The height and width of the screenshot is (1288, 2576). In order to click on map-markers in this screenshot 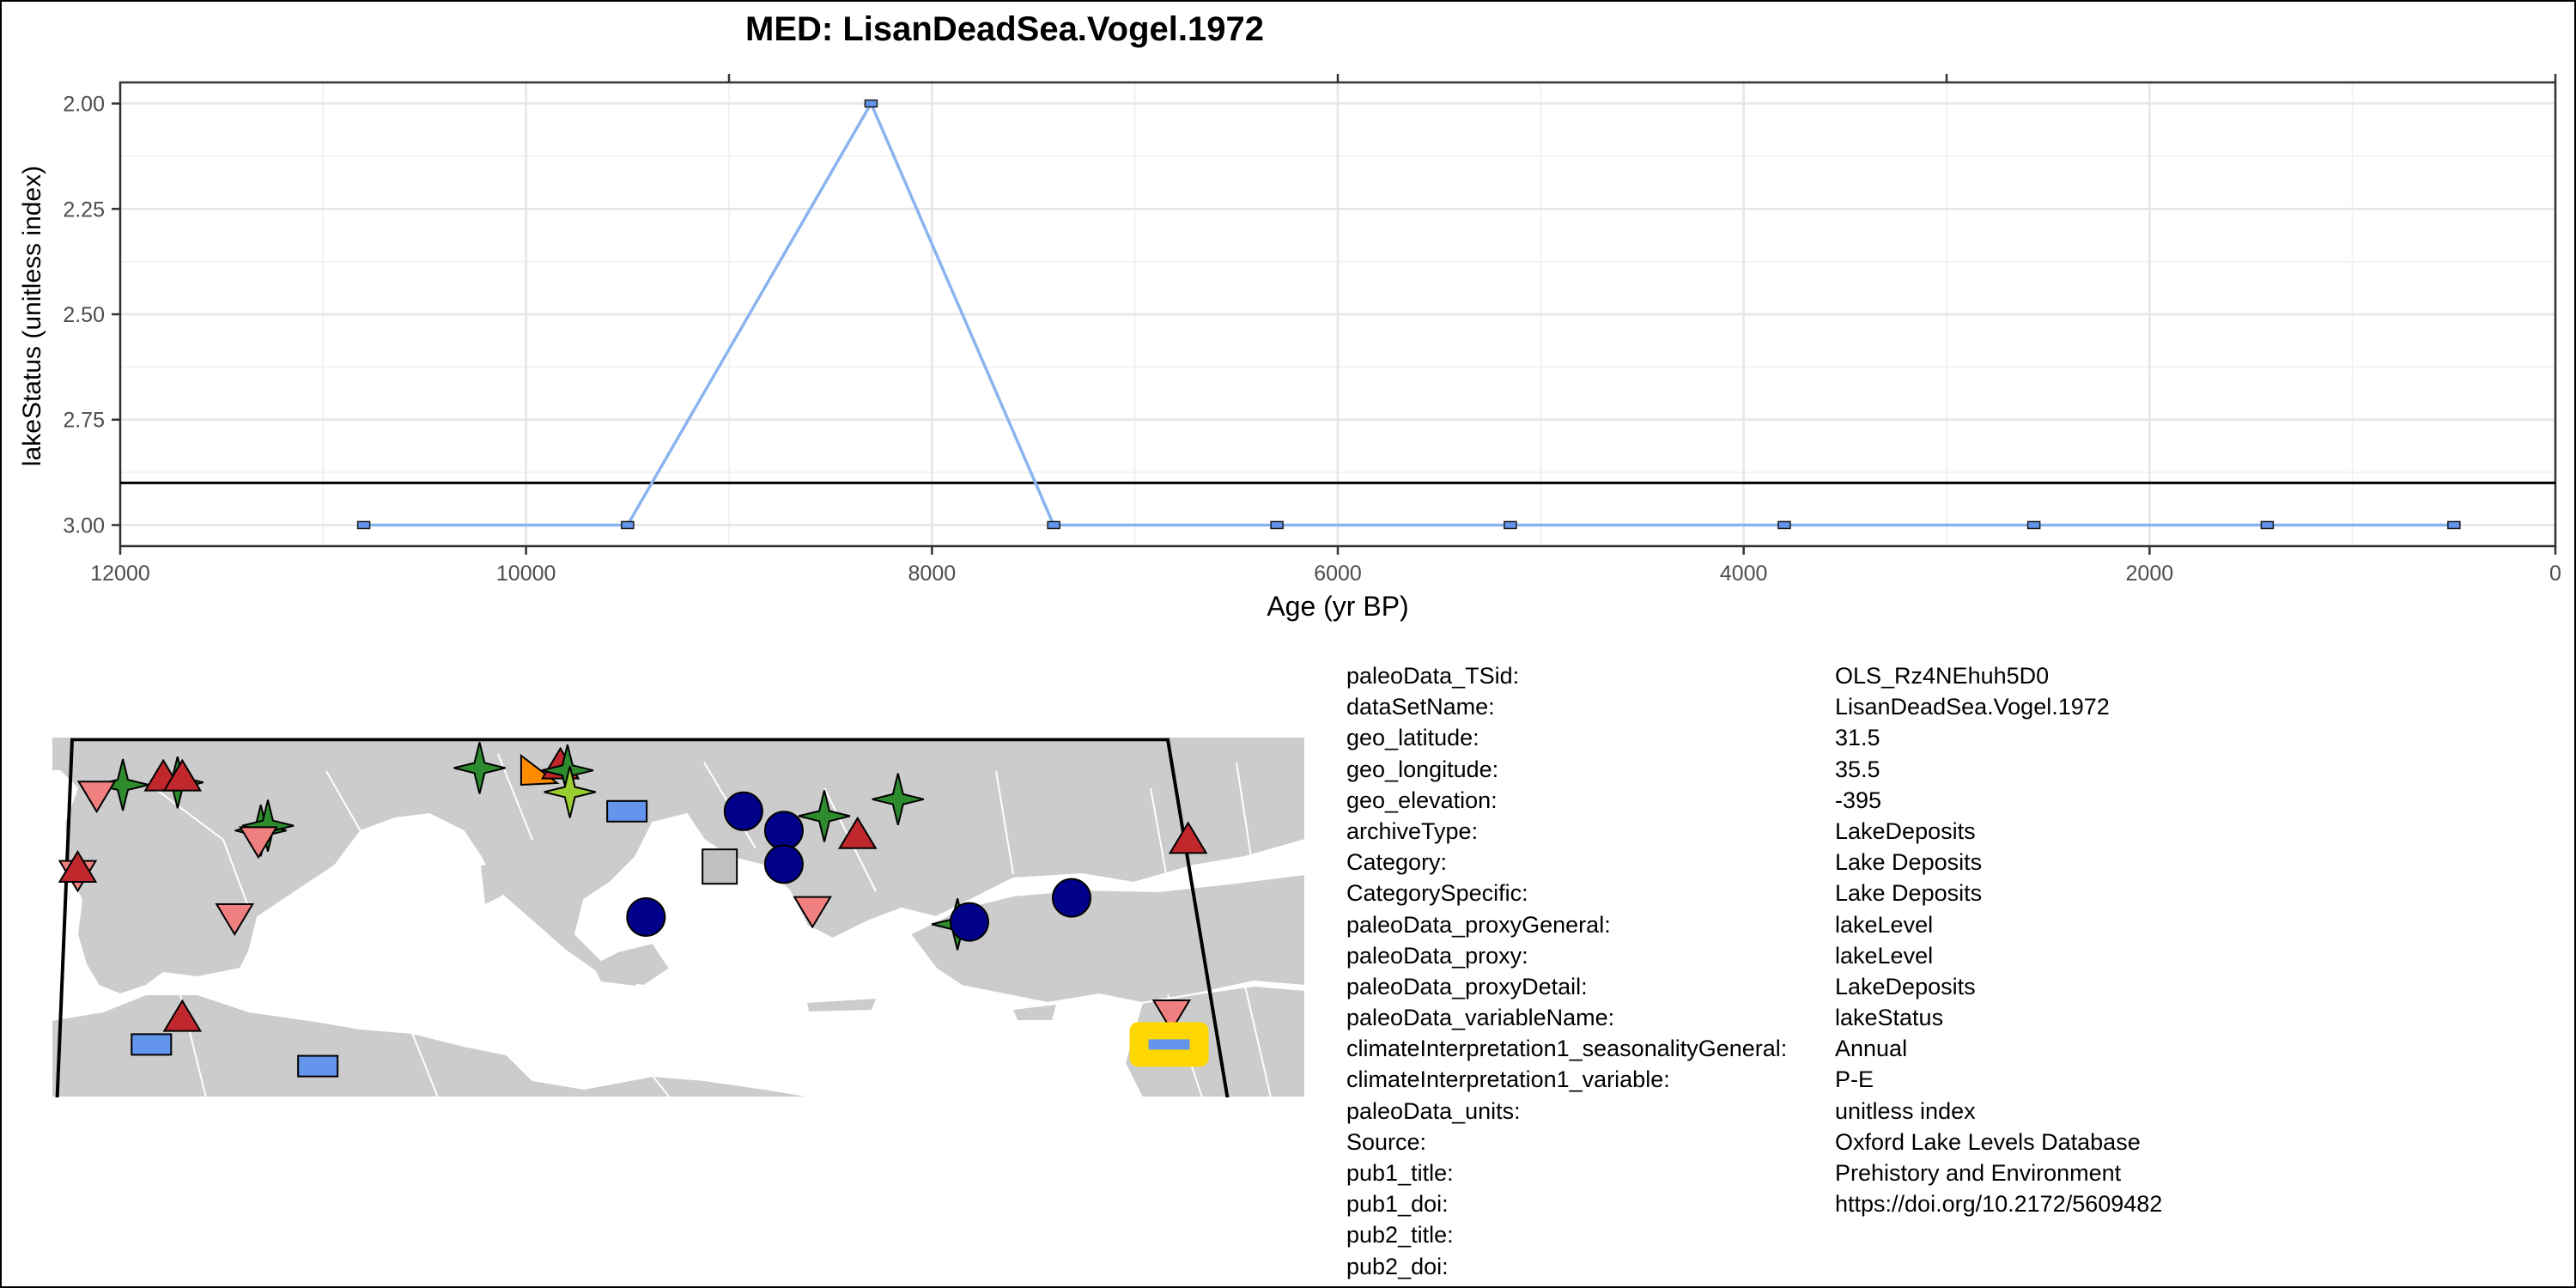, I will do `click(633, 910)`.